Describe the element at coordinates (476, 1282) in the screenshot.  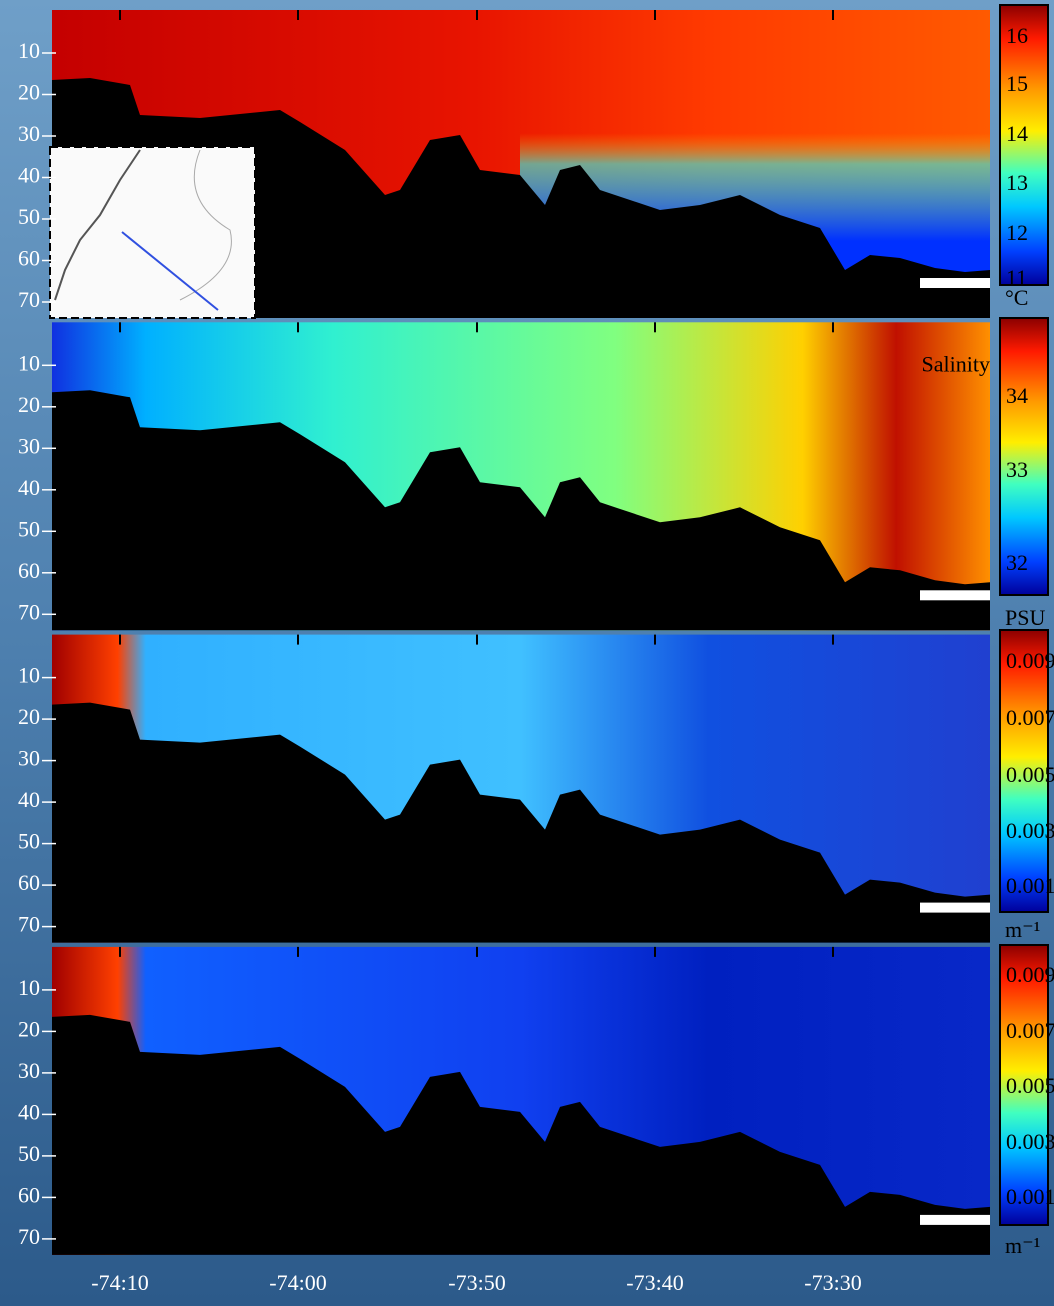
I see `x-tick-label: -73:50` at that location.